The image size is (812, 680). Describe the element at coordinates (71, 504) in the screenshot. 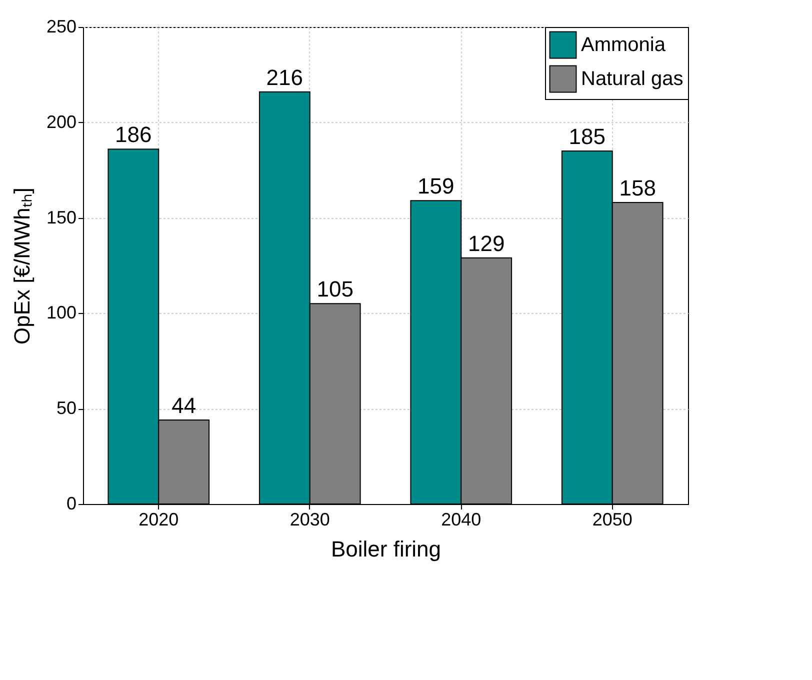

I see `y-tick-label: 0` at that location.